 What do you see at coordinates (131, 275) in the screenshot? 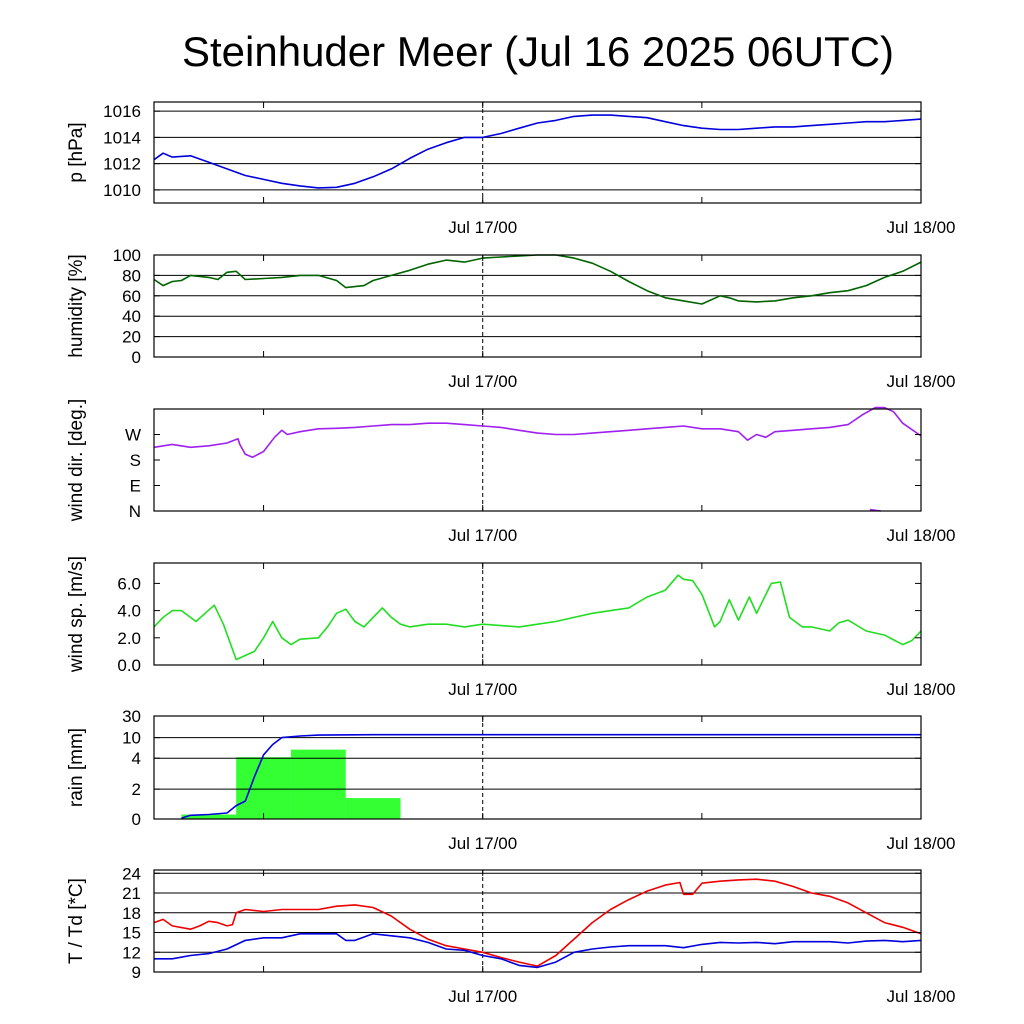
I see `y-tick-label: 80` at bounding box center [131, 275].